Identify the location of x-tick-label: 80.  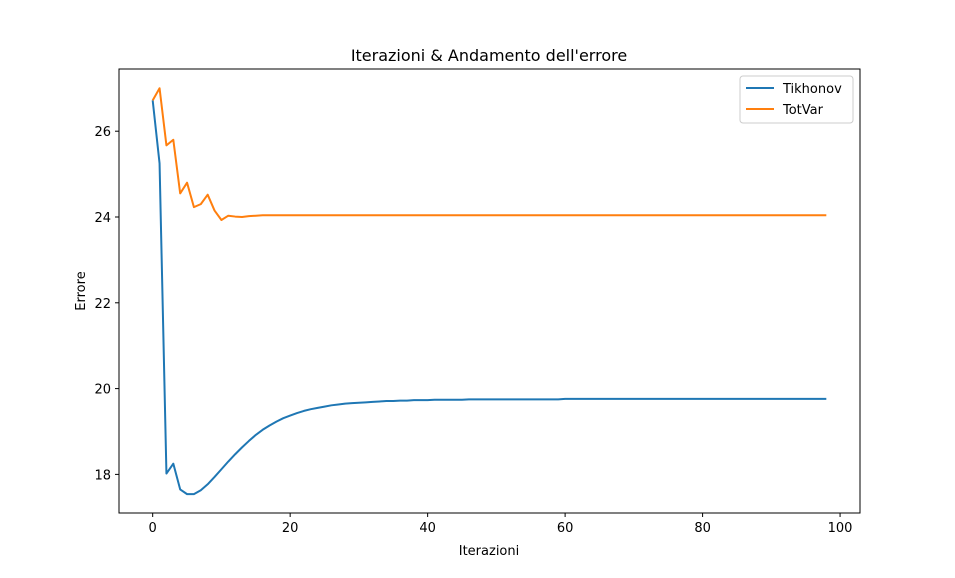
(702, 528).